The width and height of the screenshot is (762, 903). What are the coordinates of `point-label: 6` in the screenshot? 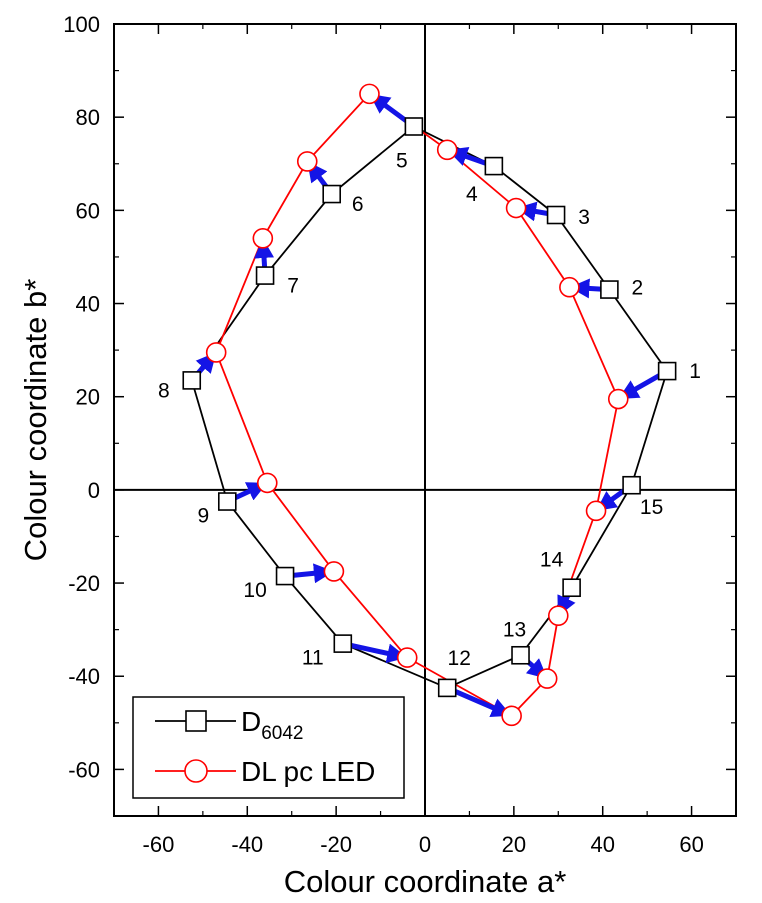 It's located at (358, 204).